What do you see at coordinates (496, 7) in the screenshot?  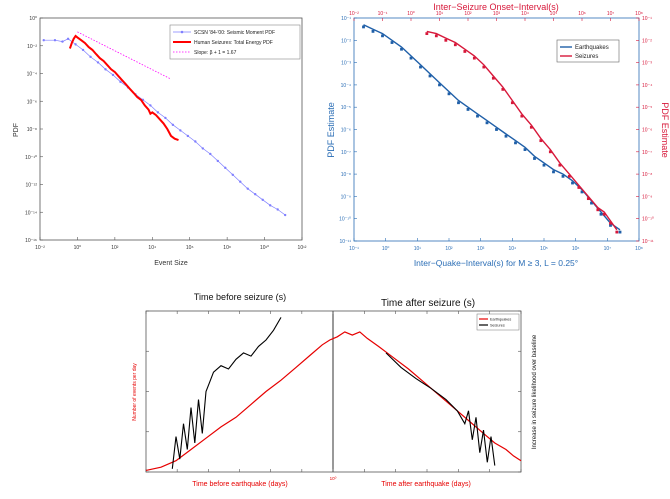 I see `top-axis-title: Inter−Seizure Onset−Interval(s)` at bounding box center [496, 7].